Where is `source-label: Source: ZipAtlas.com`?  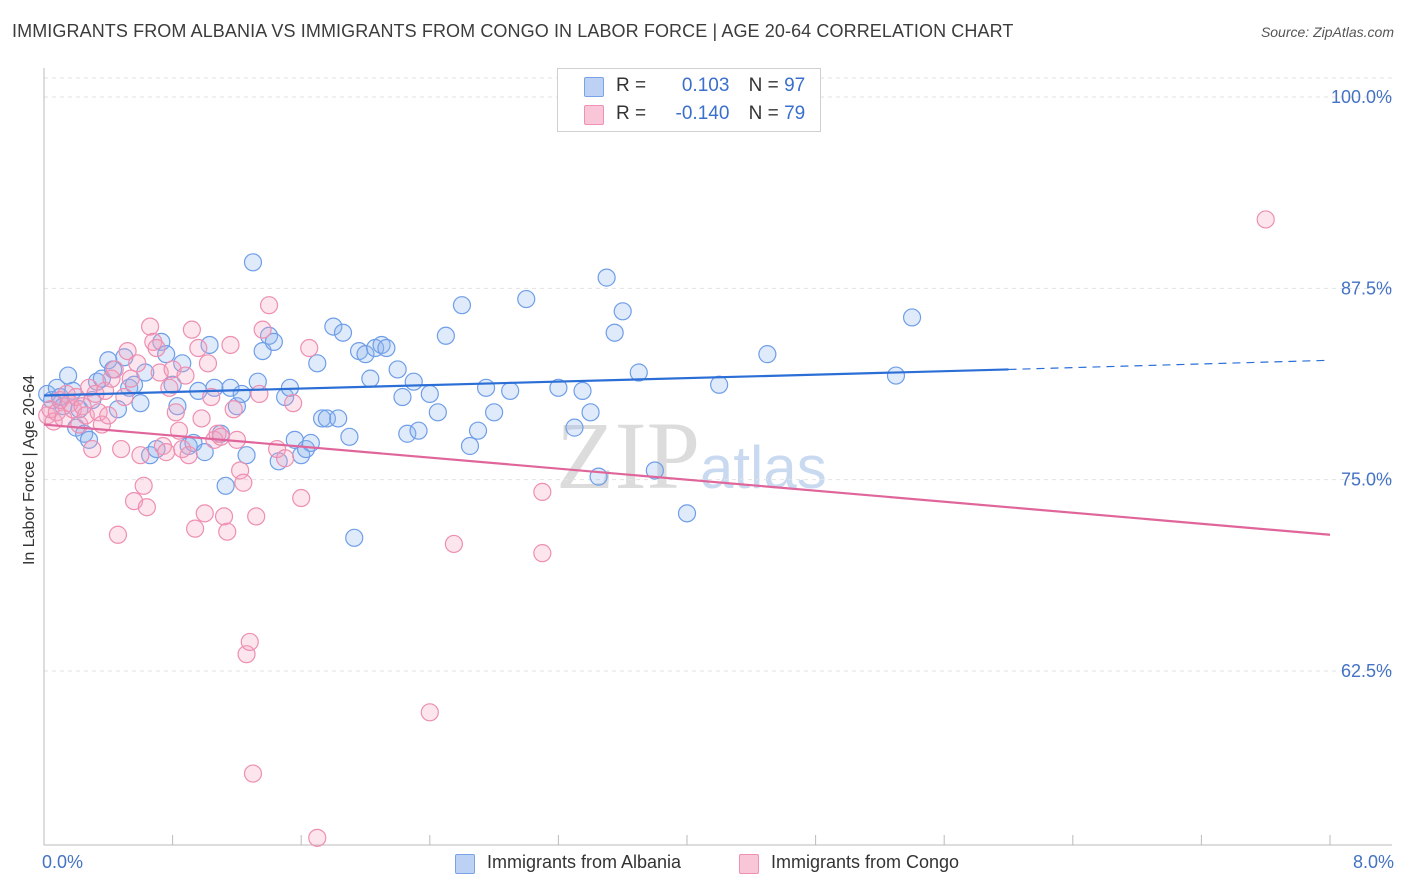
source-label: Source: ZipAtlas.com is located at coordinates (1327, 32).